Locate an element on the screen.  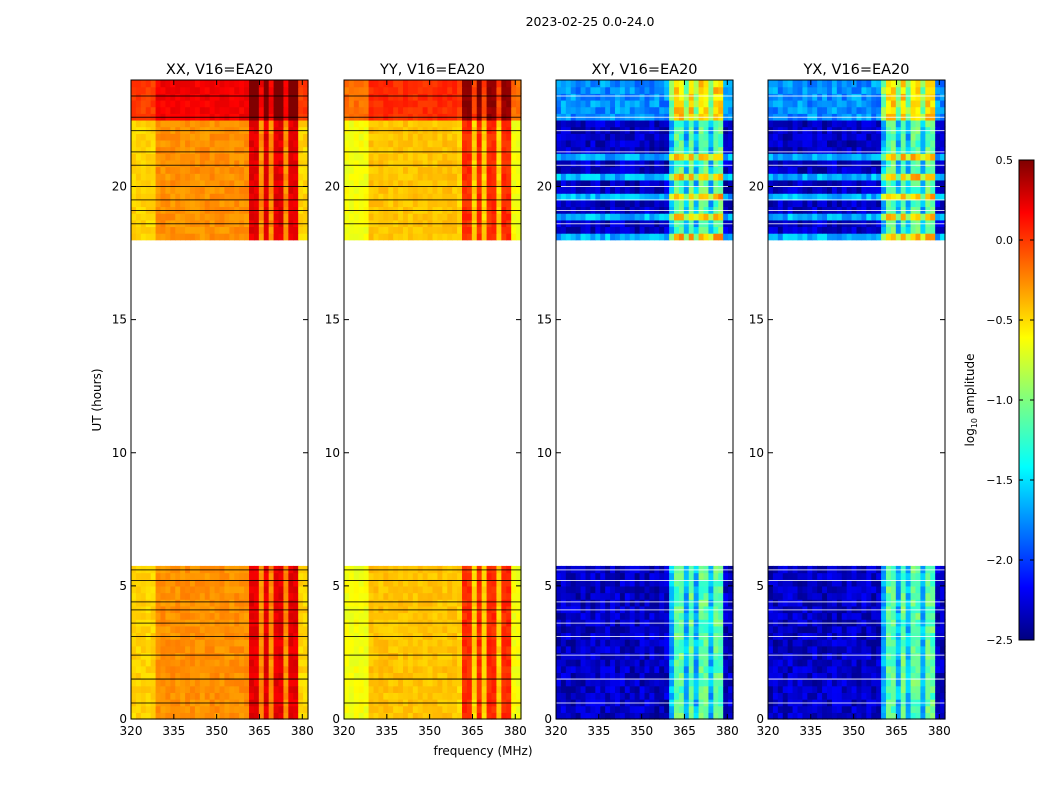
x-tick-label: 380 is located at coordinates (302, 731).